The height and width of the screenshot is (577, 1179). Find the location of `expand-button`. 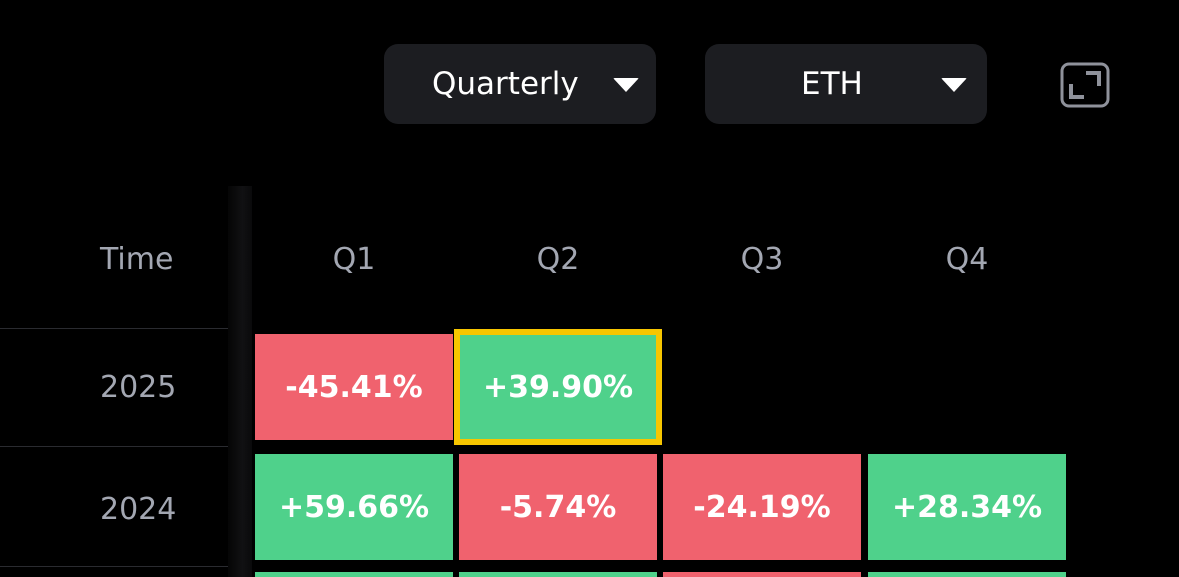

expand-button is located at coordinates (1085, 85).